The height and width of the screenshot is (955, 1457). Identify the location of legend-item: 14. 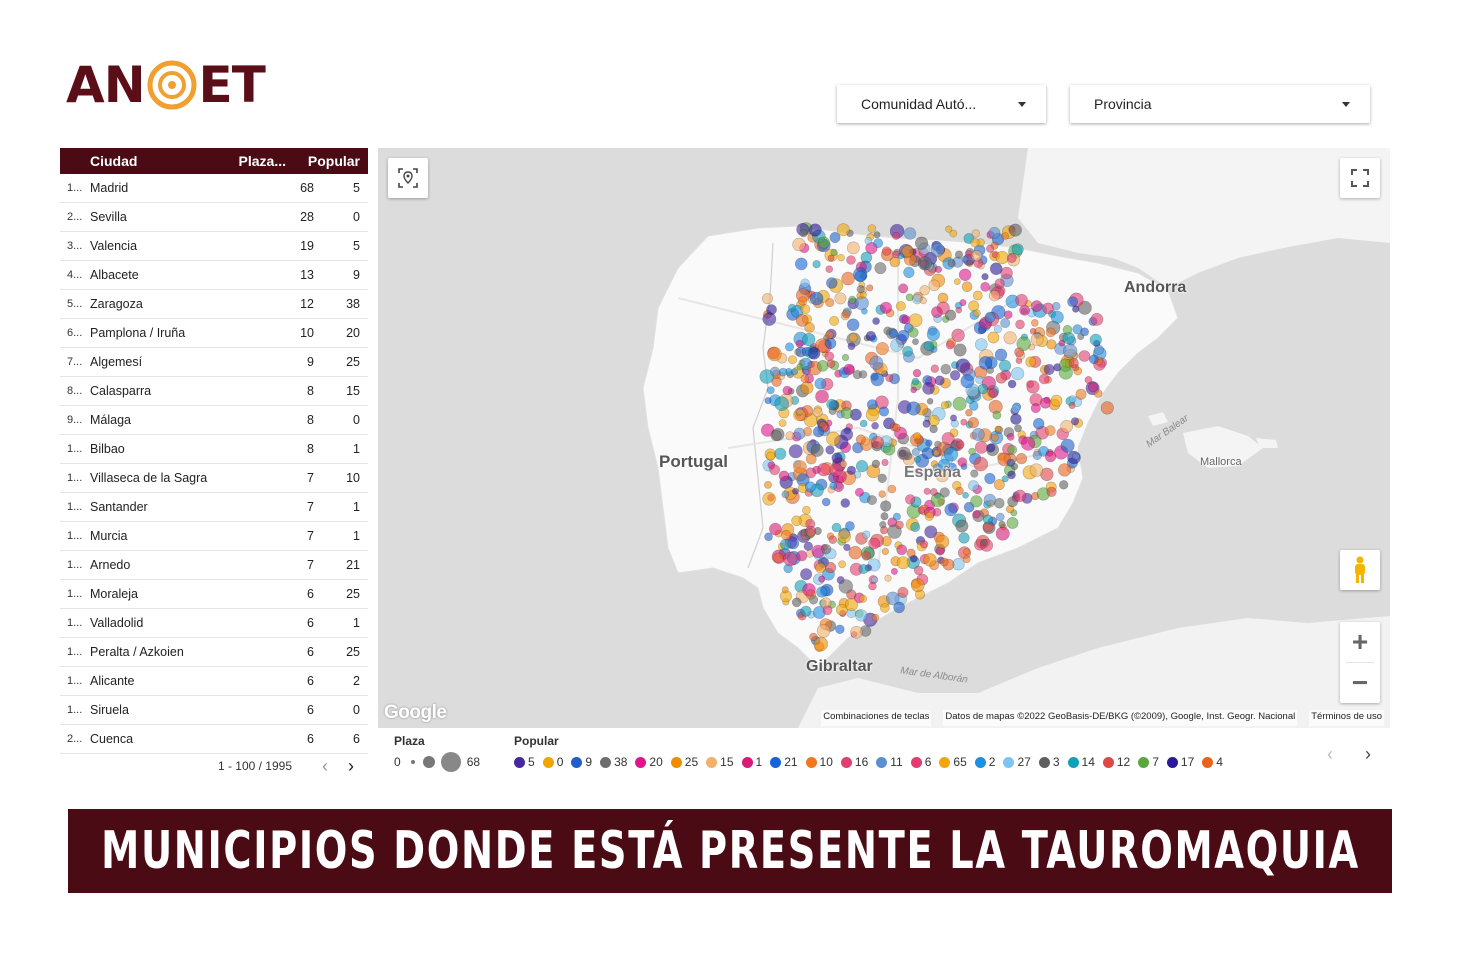
(1081, 762).